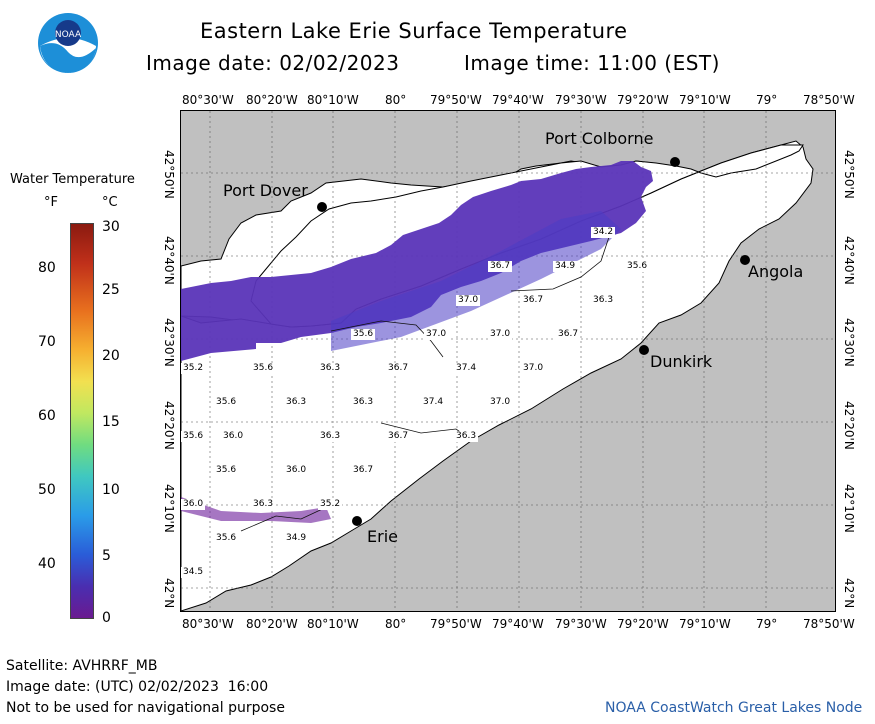  What do you see at coordinates (208, 100) in the screenshot?
I see `lon-tick-top: 80°30'W` at bounding box center [208, 100].